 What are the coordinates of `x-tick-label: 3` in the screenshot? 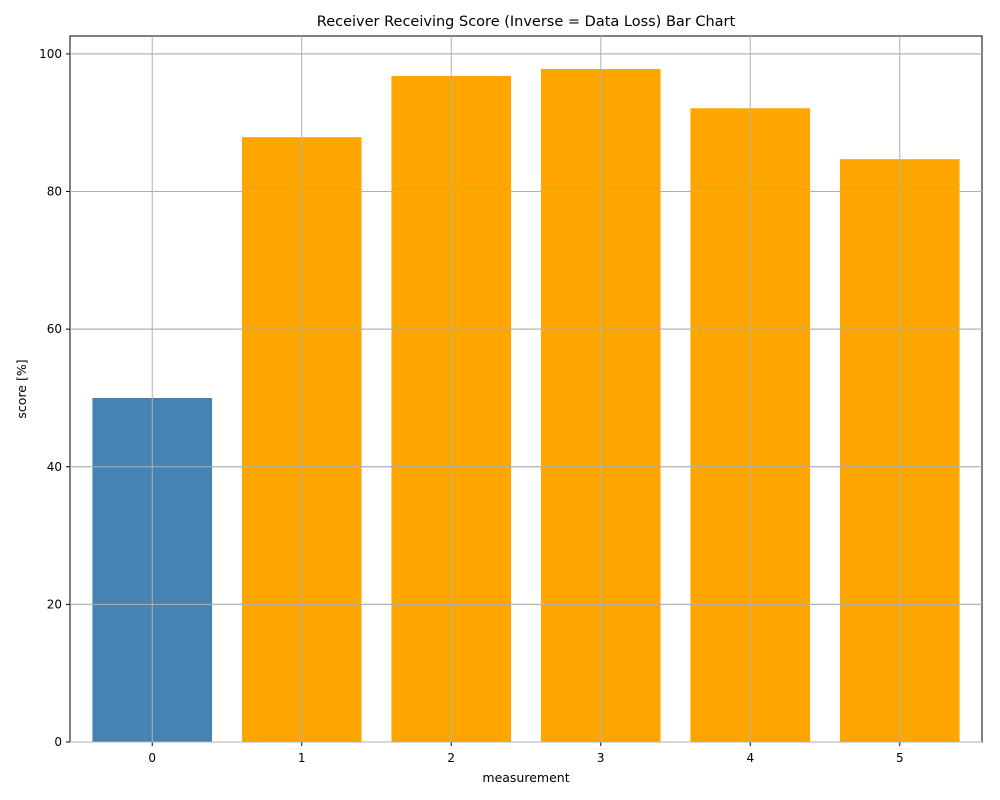 It's located at (601, 758).